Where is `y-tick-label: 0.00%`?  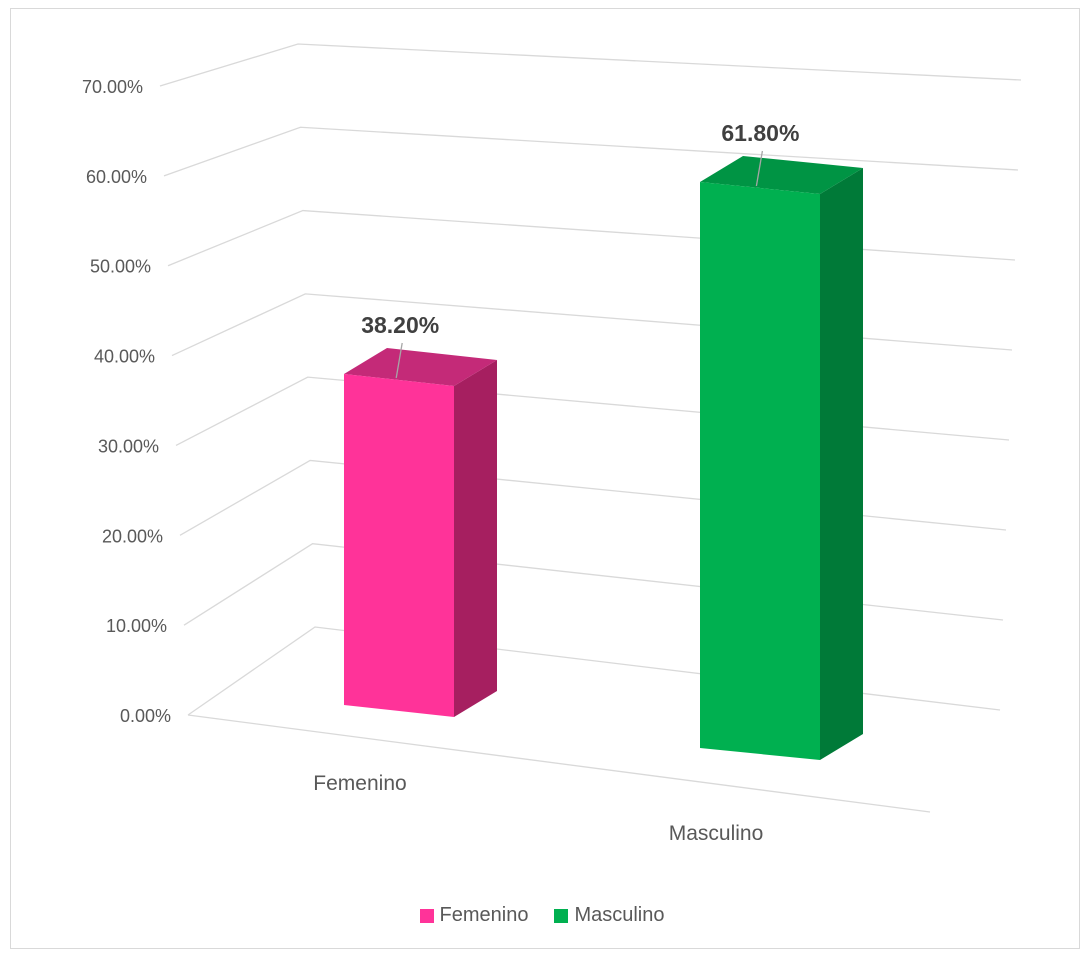
y-tick-label: 0.00% is located at coordinates (145, 716).